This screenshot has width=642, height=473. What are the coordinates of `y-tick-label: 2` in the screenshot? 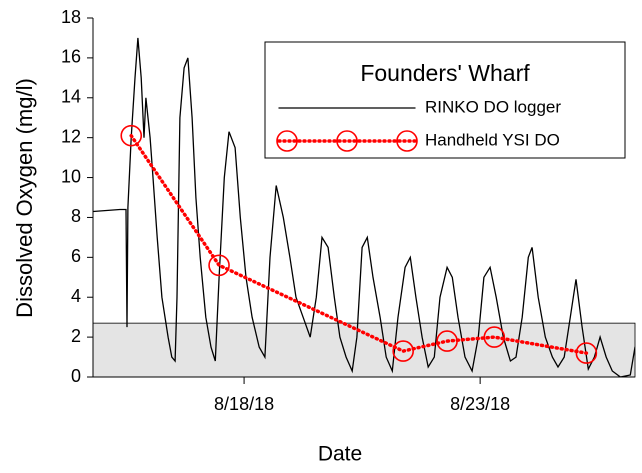 It's located at (76, 336).